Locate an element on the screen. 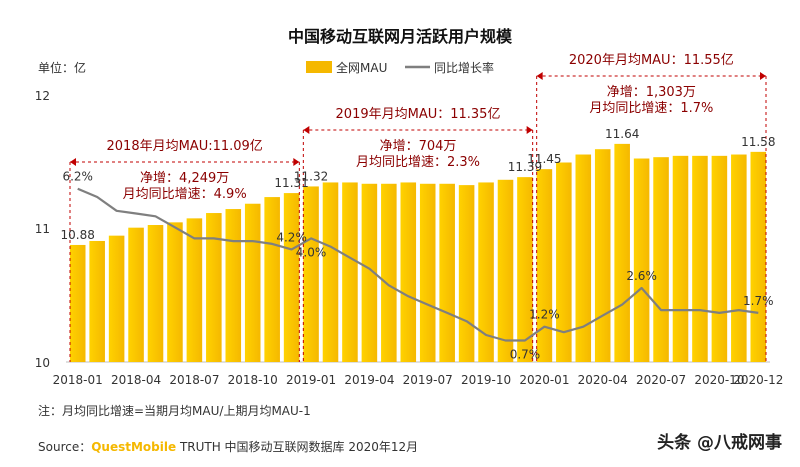 This screenshot has width=800, height=467. line-data-label: 1.7% is located at coordinates (758, 301).